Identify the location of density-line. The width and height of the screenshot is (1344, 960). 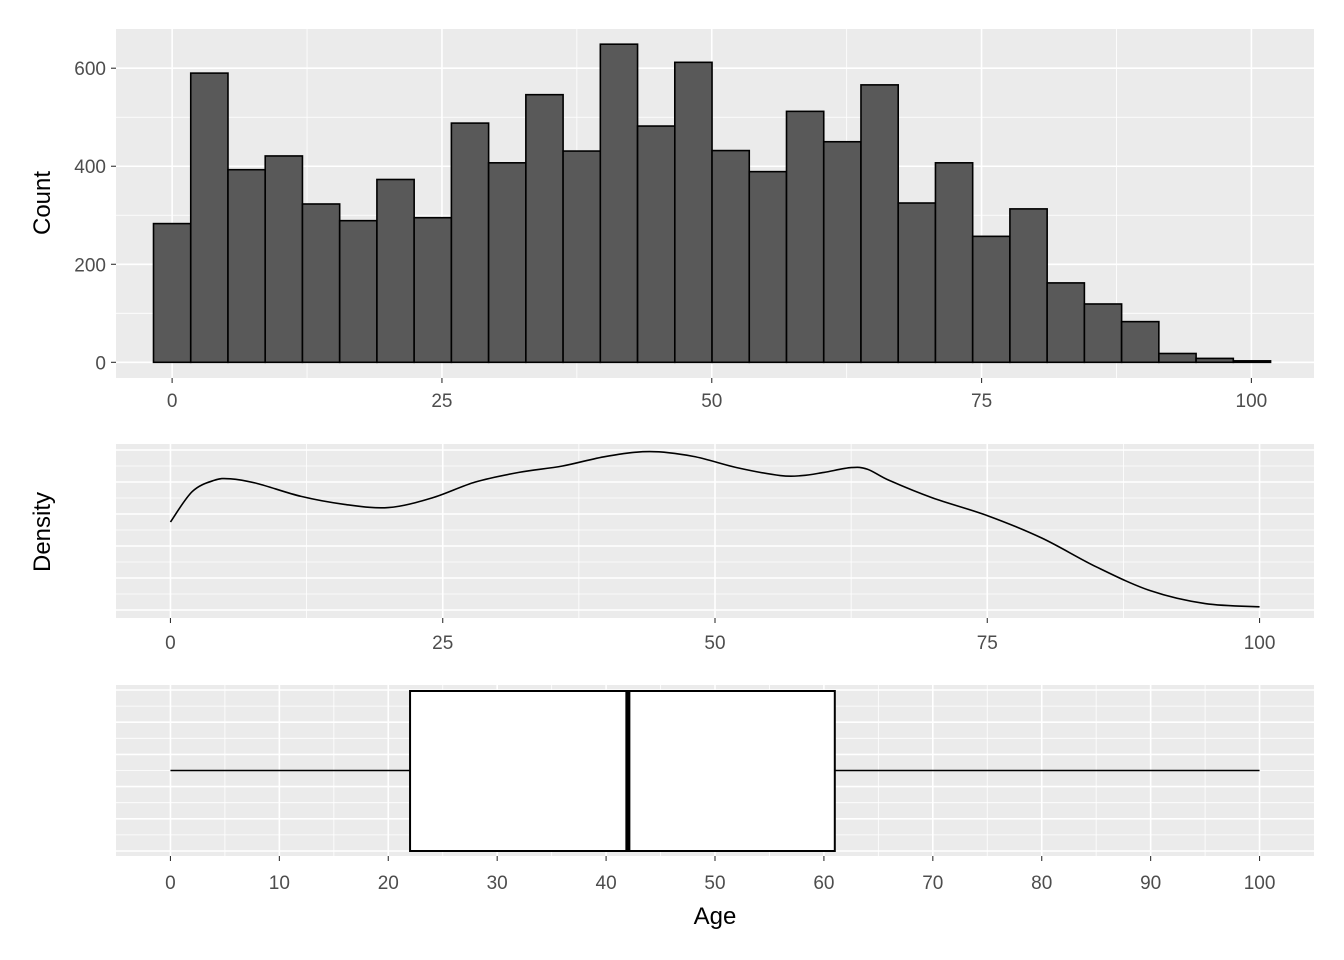
(714, 529).